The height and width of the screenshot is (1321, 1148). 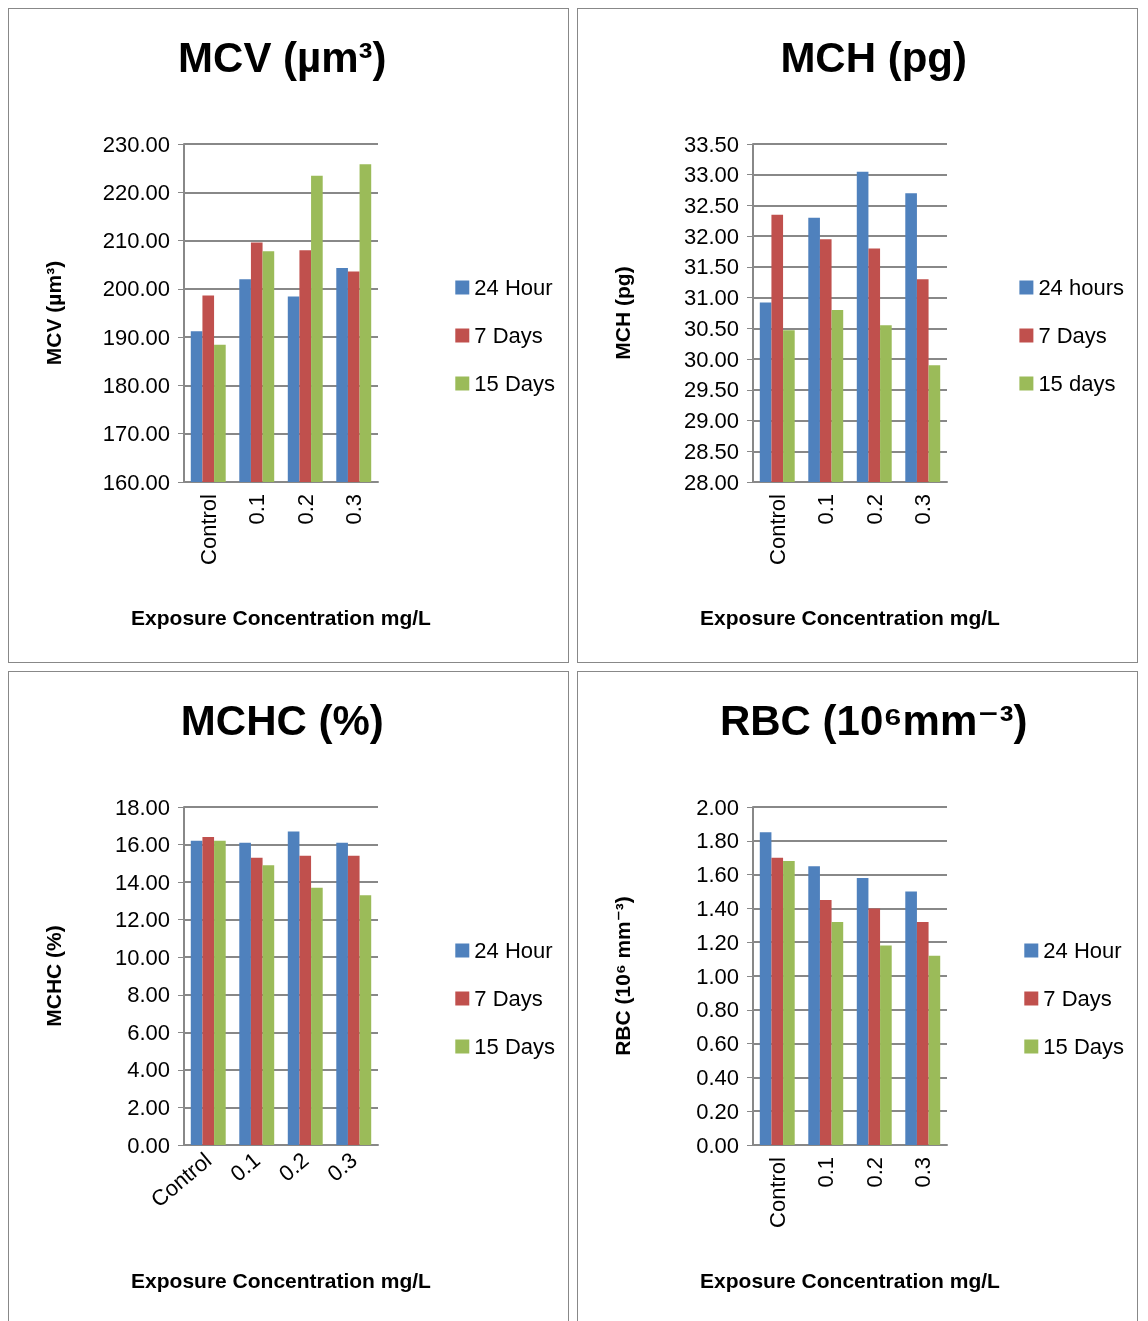 I want to click on y-tick-label: 31.00, so click(x=711, y=298).